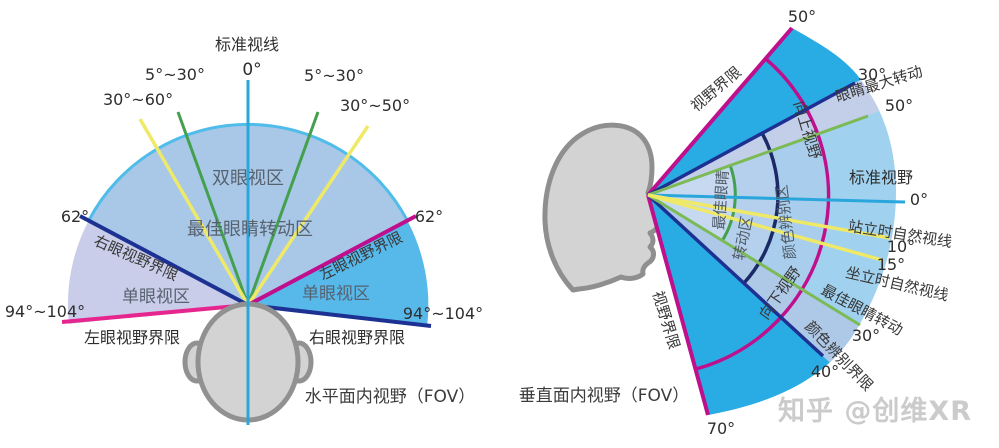  What do you see at coordinates (602, 207) in the screenshot?
I see `head-profile` at bounding box center [602, 207].